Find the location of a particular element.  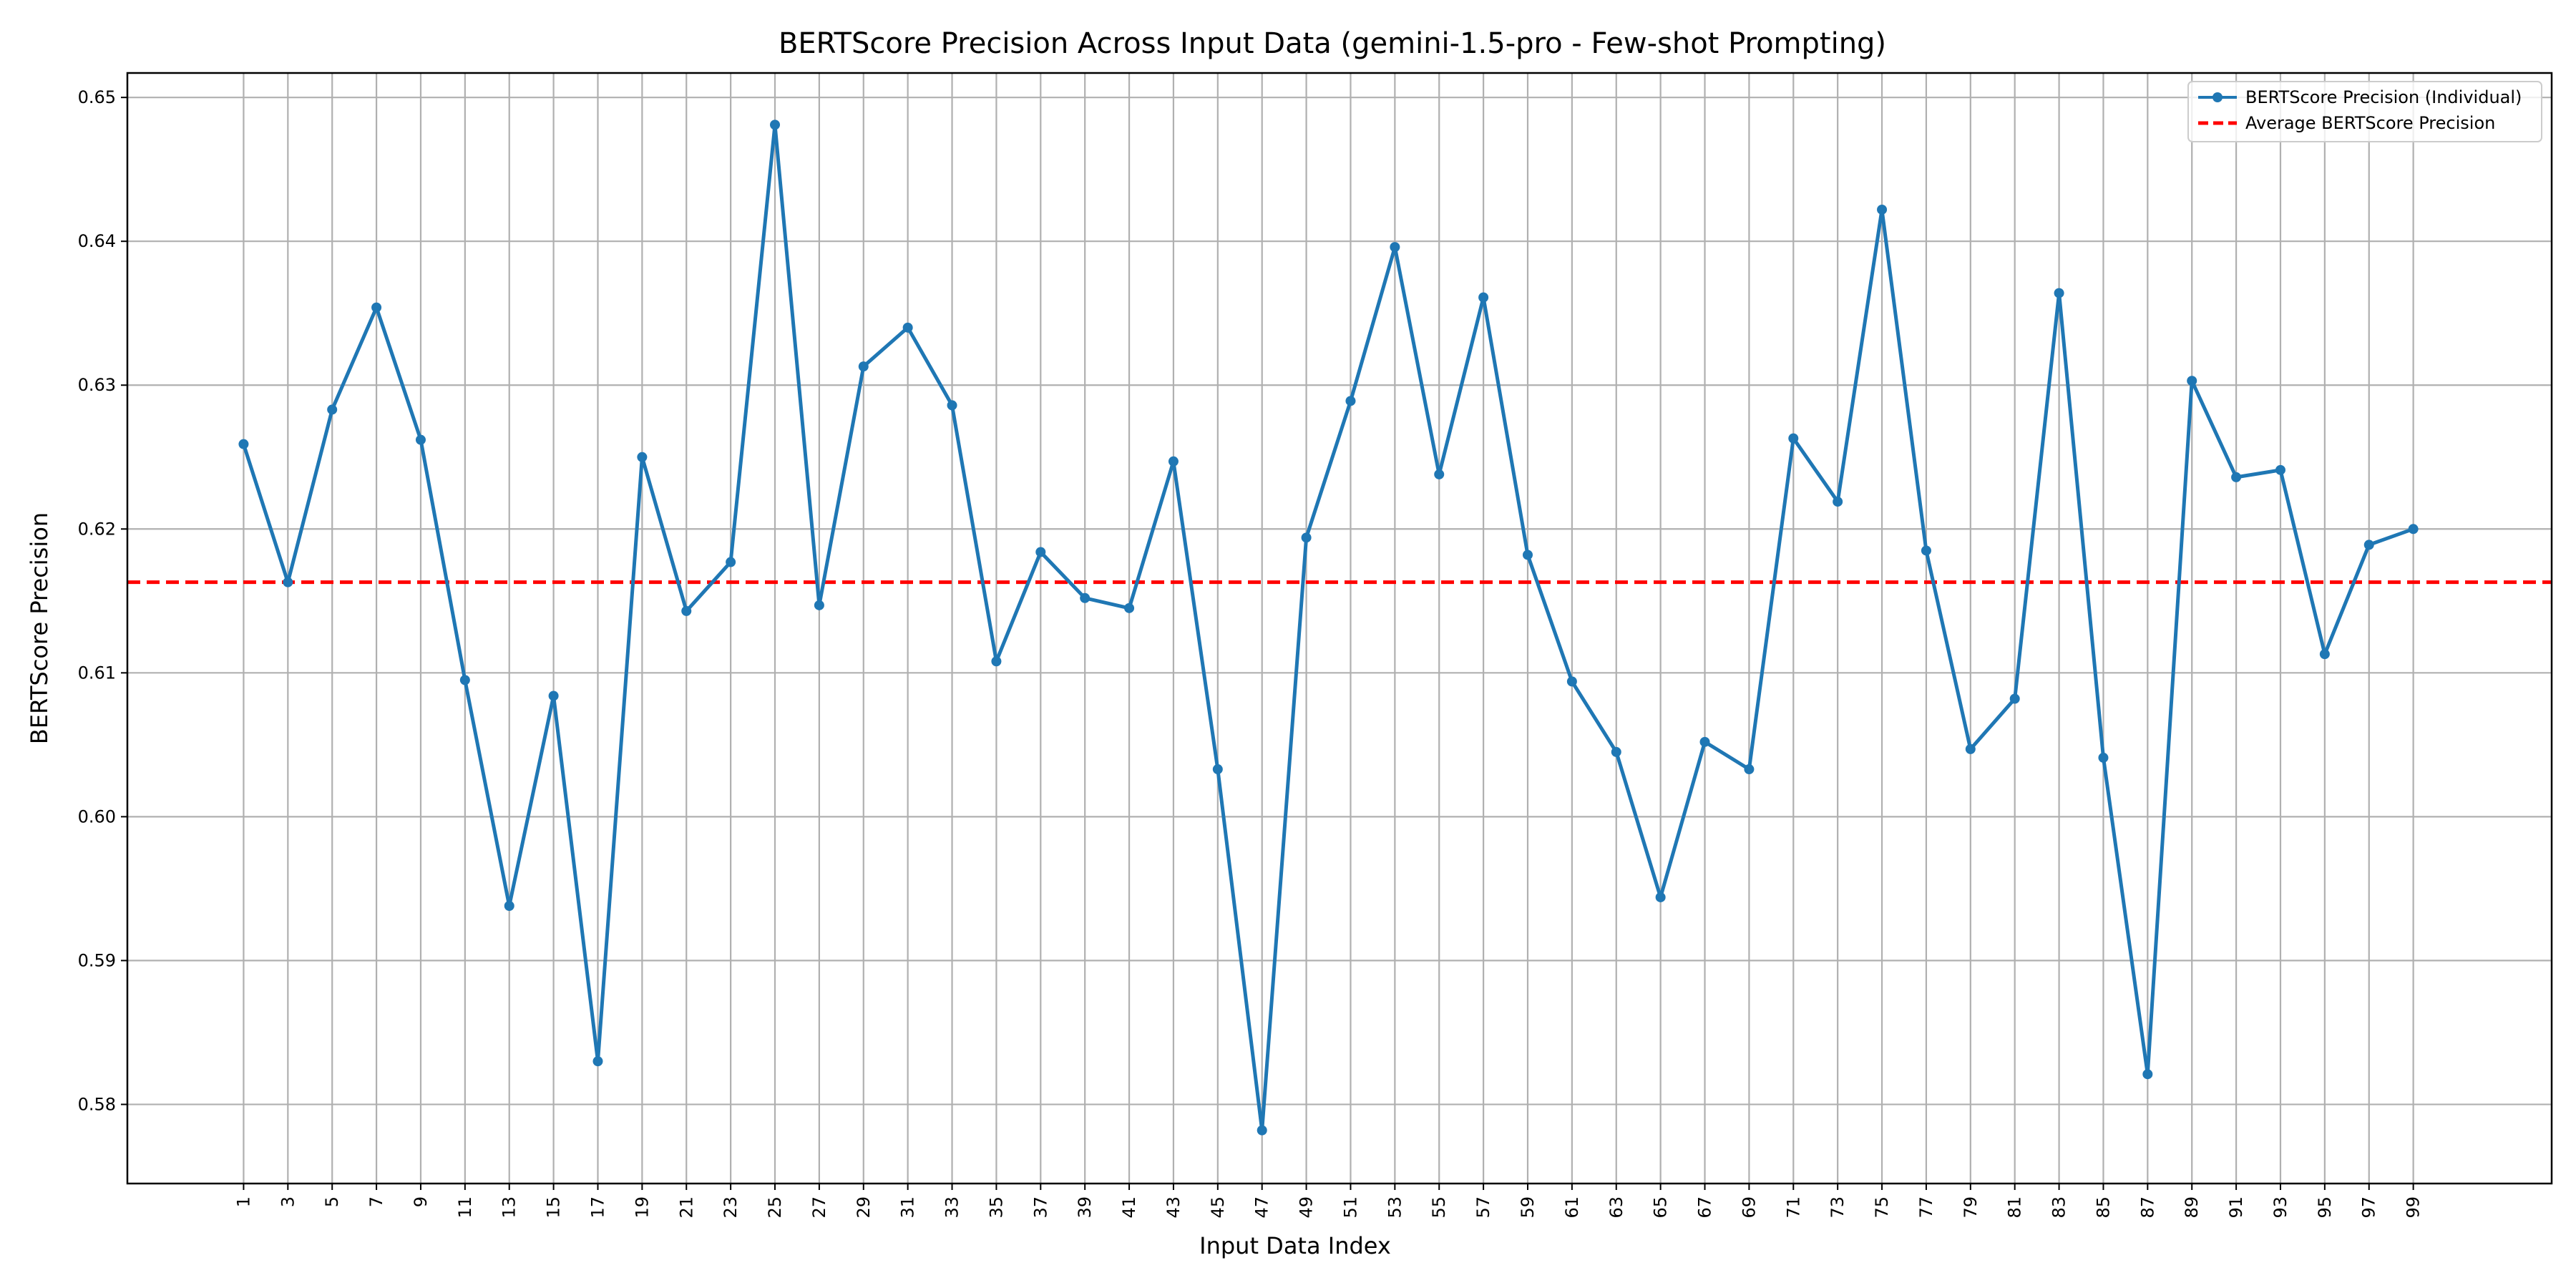

y-tick-label: 0.60 is located at coordinates (97, 816).